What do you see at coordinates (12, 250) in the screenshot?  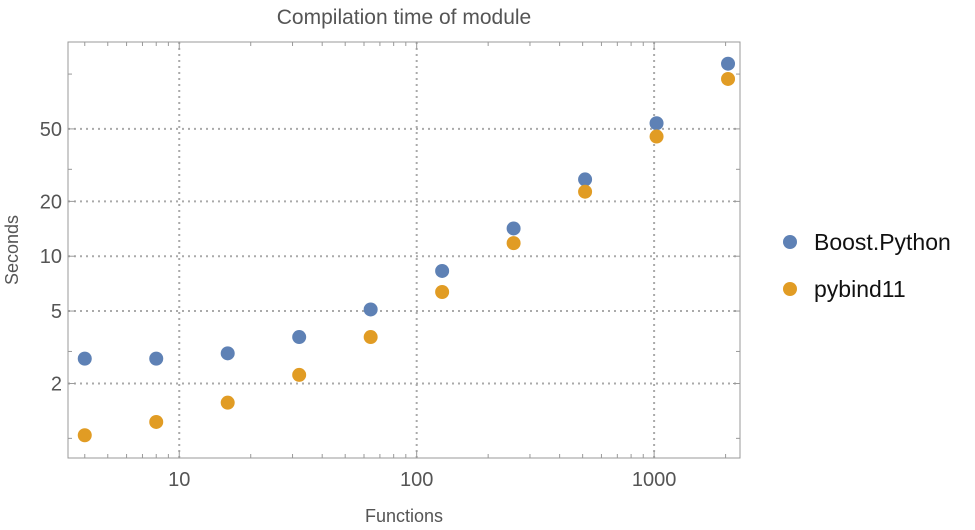 I see `y-axis-label: Seconds` at bounding box center [12, 250].